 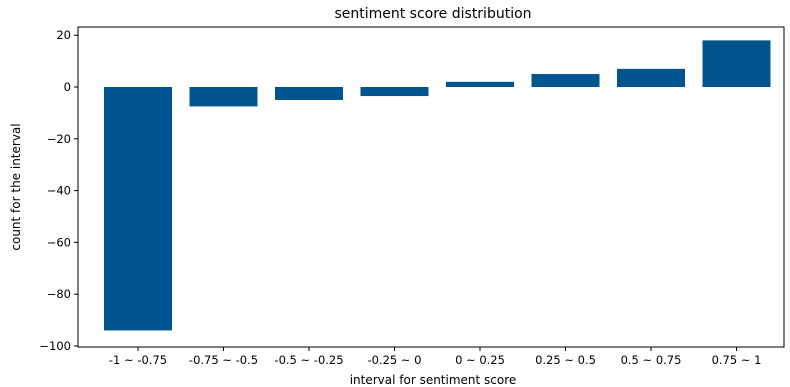 I want to click on chart-title: sentiment score distribution, so click(x=432, y=14).